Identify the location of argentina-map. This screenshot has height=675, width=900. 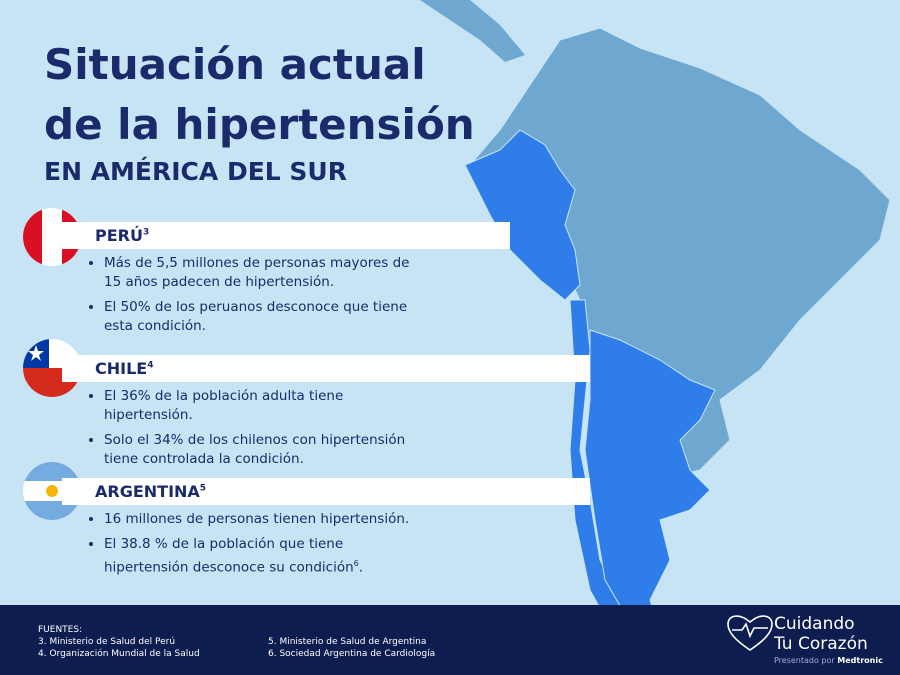
(650, 485).